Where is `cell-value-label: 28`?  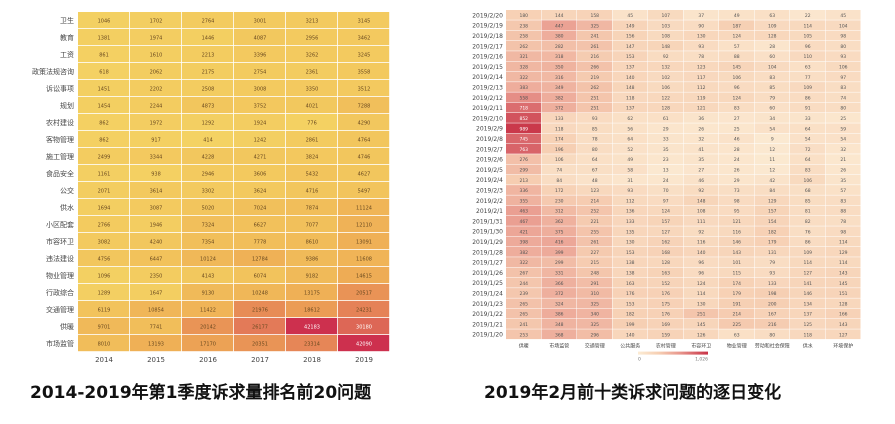 cell-value-label: 28 is located at coordinates (737, 150).